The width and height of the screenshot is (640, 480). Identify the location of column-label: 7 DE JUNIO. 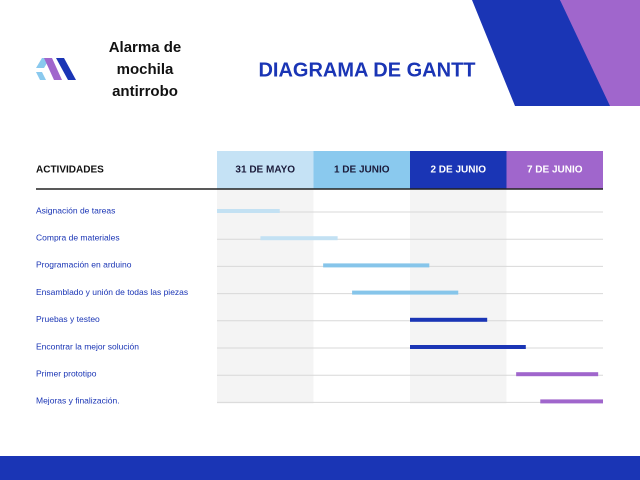
(555, 170).